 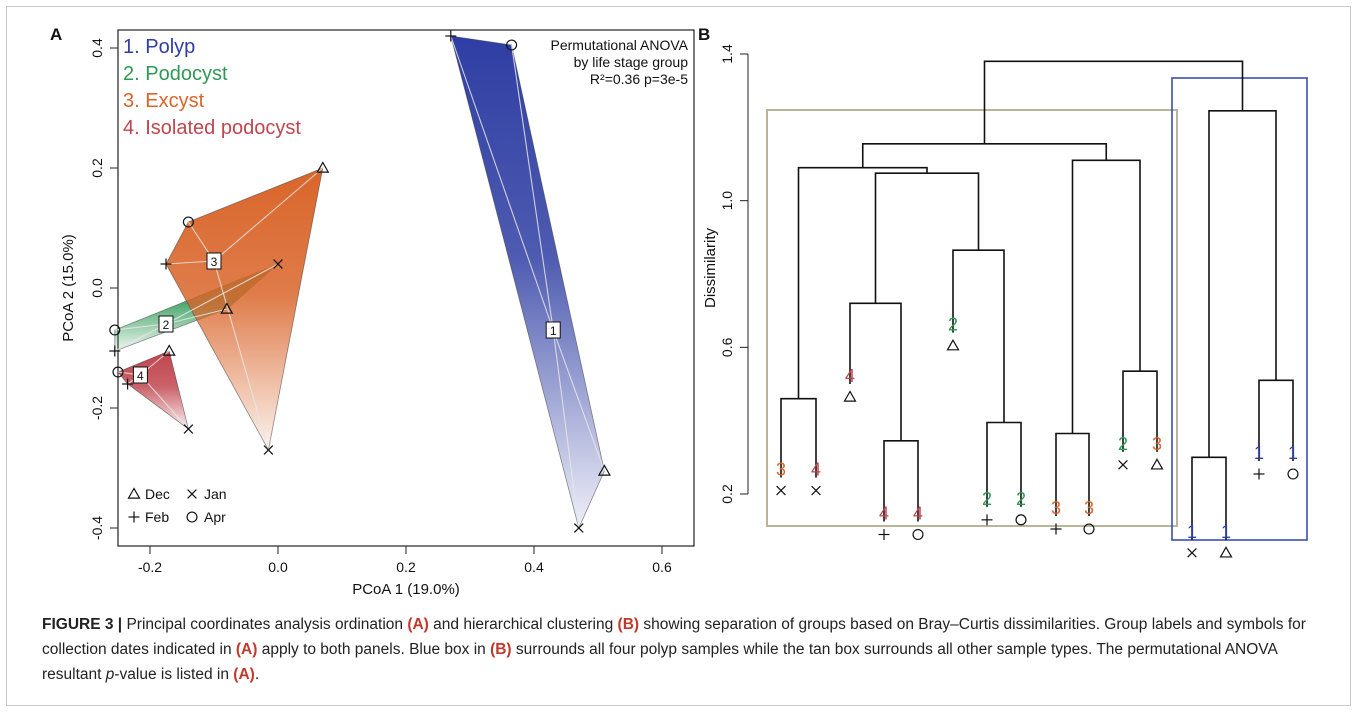 What do you see at coordinates (523, 624) in the screenshot?
I see `caption-text-2: and hierarchical clustering` at bounding box center [523, 624].